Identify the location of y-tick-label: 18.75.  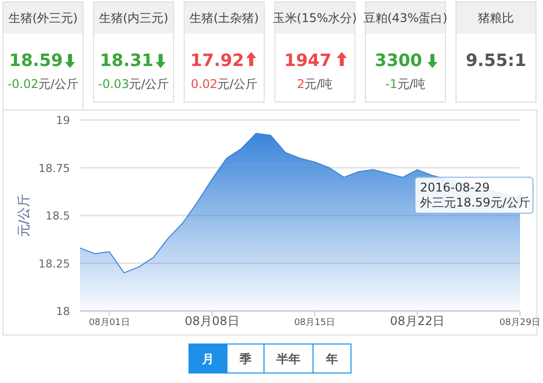
(54, 168).